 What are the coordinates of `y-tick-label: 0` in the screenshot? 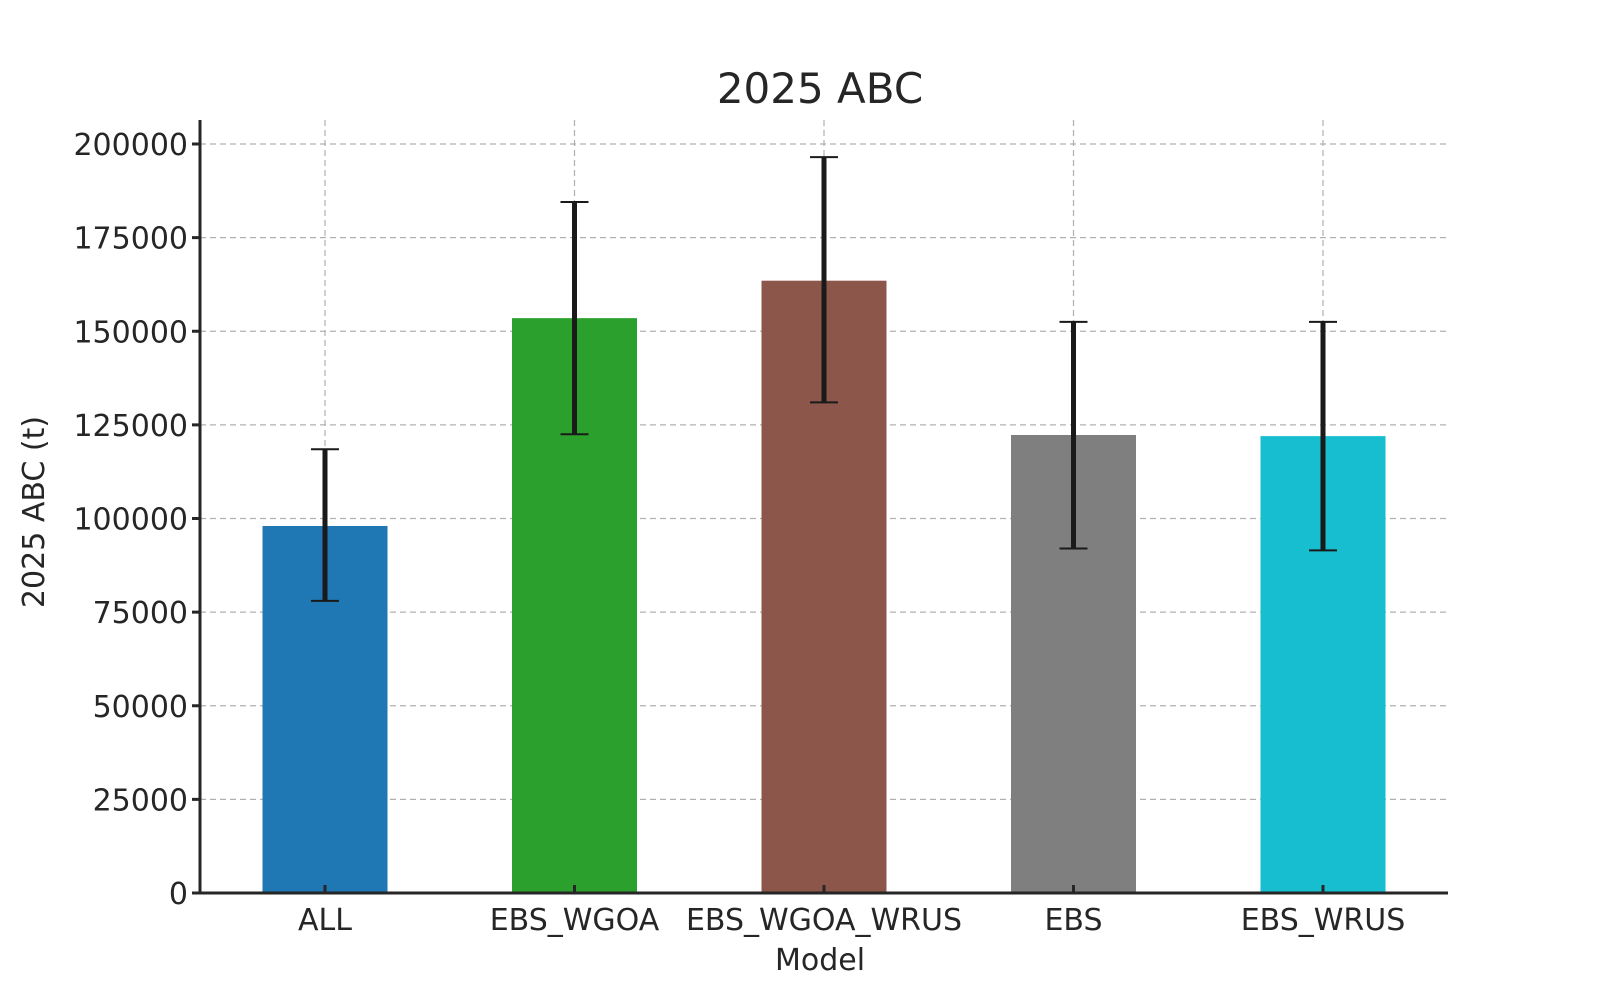 It's located at (178, 894).